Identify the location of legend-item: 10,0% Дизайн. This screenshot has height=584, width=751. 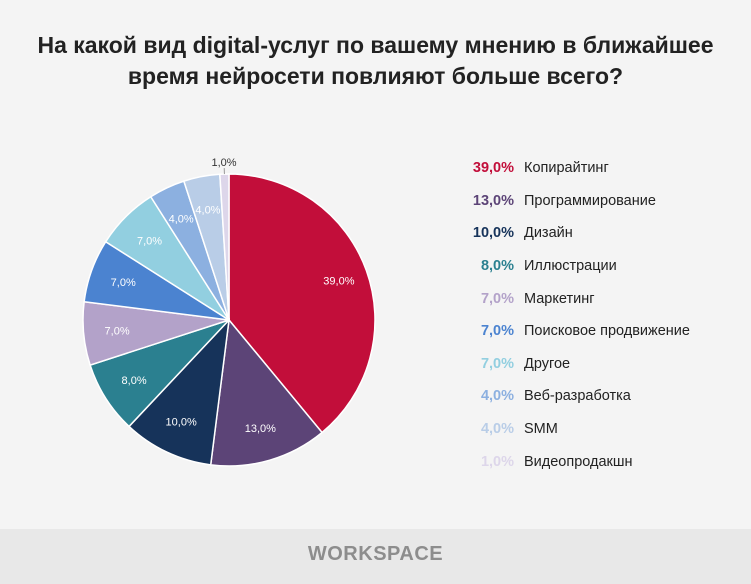
(571, 233).